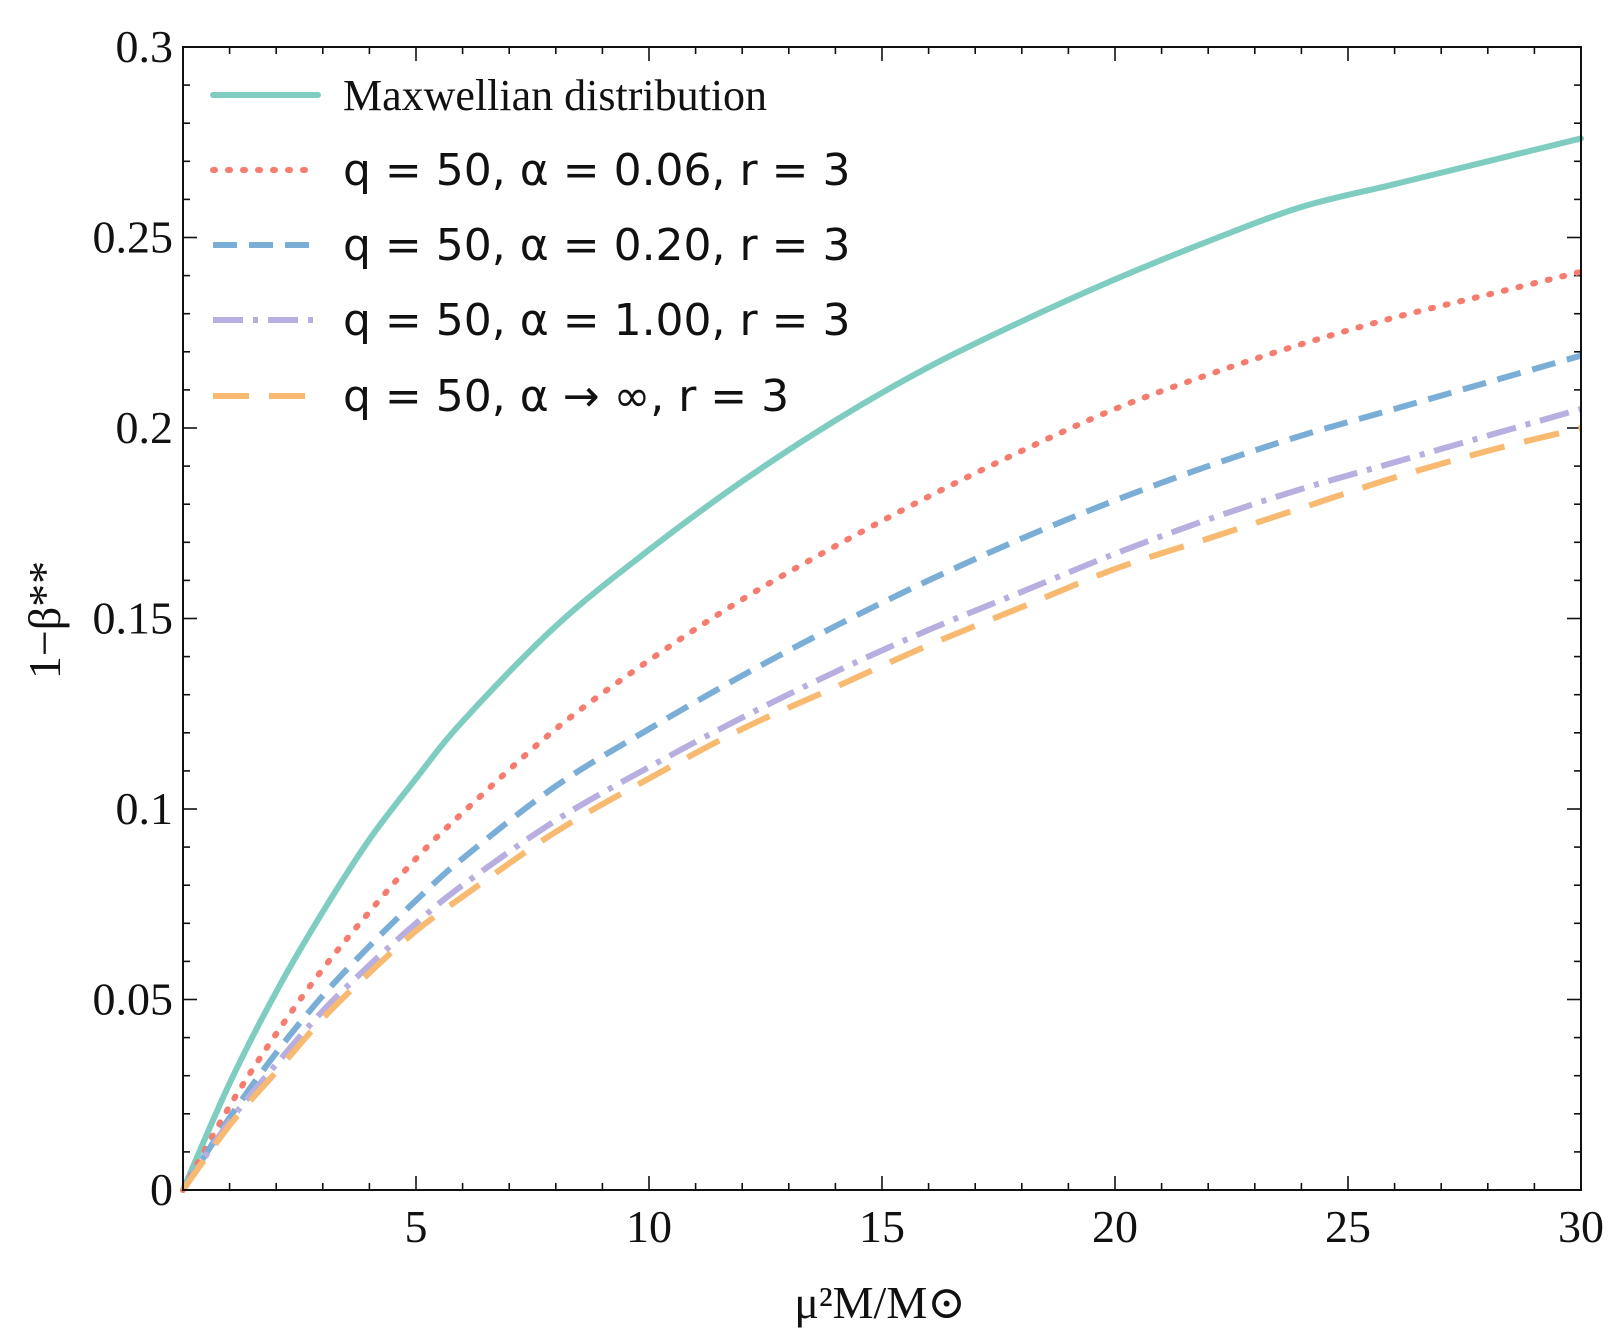 The width and height of the screenshot is (1613, 1342). What do you see at coordinates (882, 1226) in the screenshot?
I see `x-tick-label: 15` at bounding box center [882, 1226].